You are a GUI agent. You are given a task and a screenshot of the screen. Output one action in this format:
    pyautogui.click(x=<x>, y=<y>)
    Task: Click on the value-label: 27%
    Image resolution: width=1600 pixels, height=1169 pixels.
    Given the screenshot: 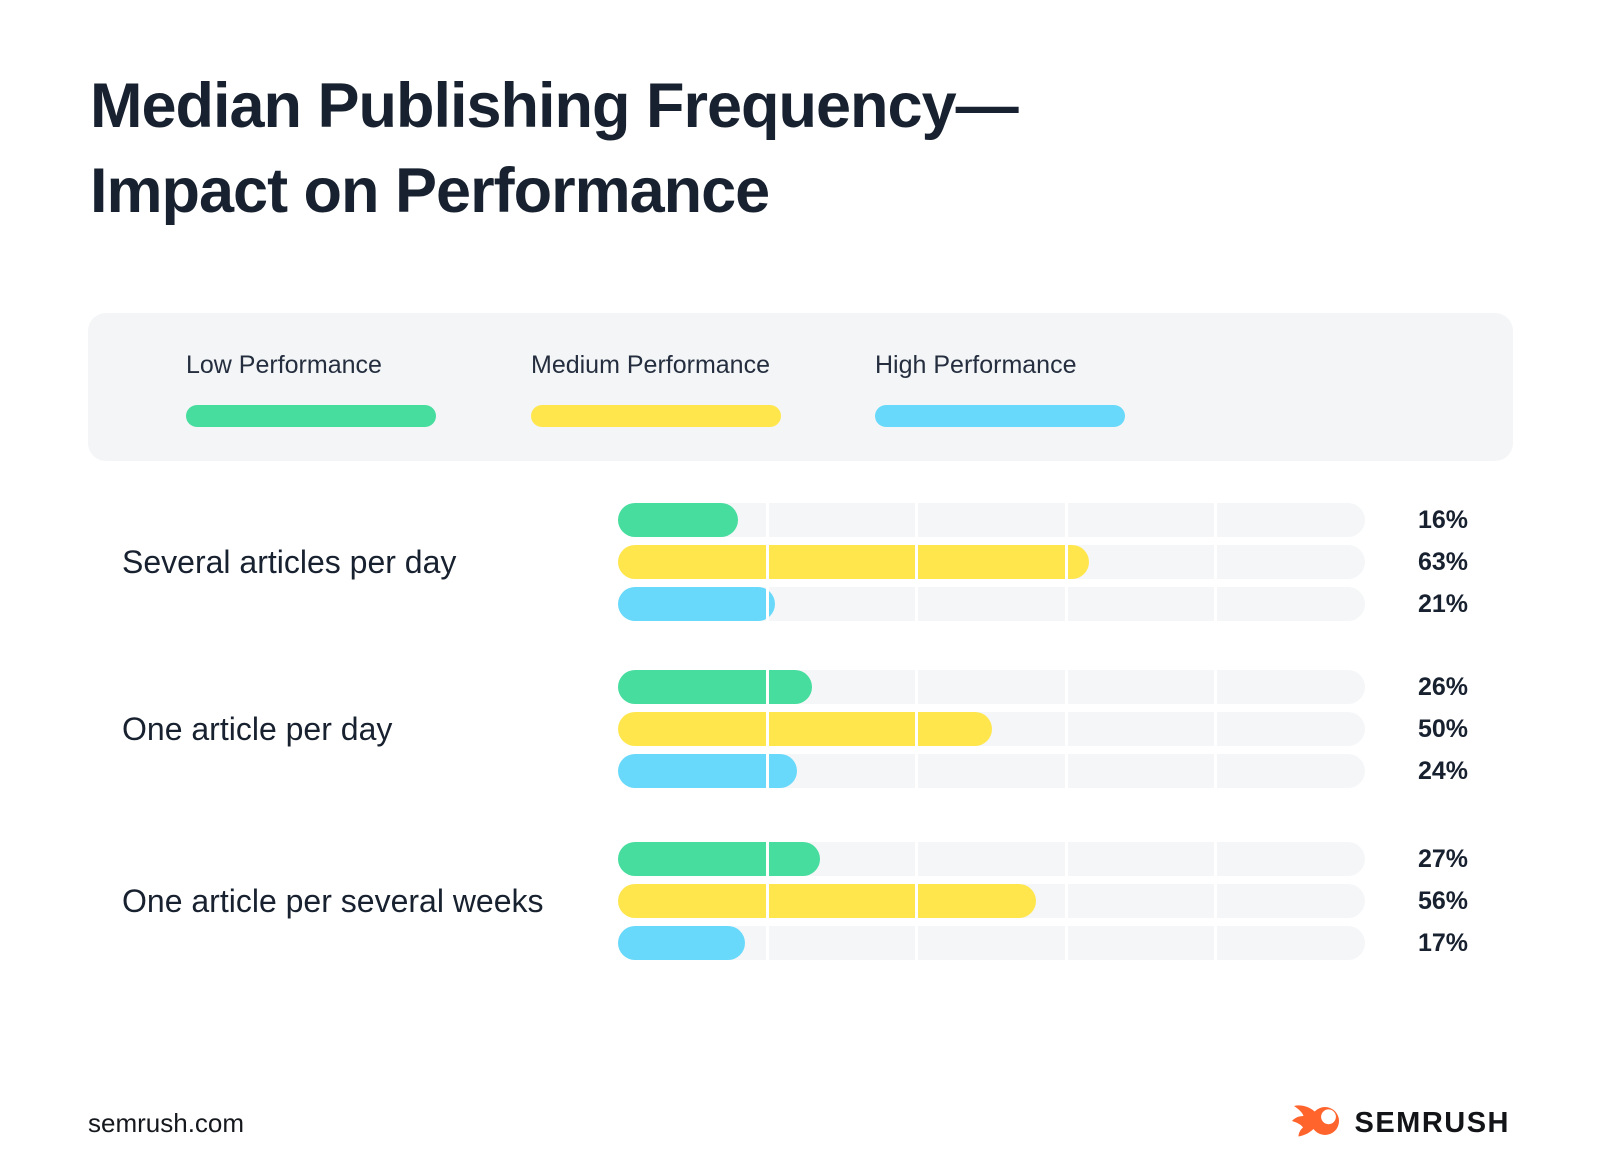 What is the action you would take?
    pyautogui.click(x=1442, y=859)
    